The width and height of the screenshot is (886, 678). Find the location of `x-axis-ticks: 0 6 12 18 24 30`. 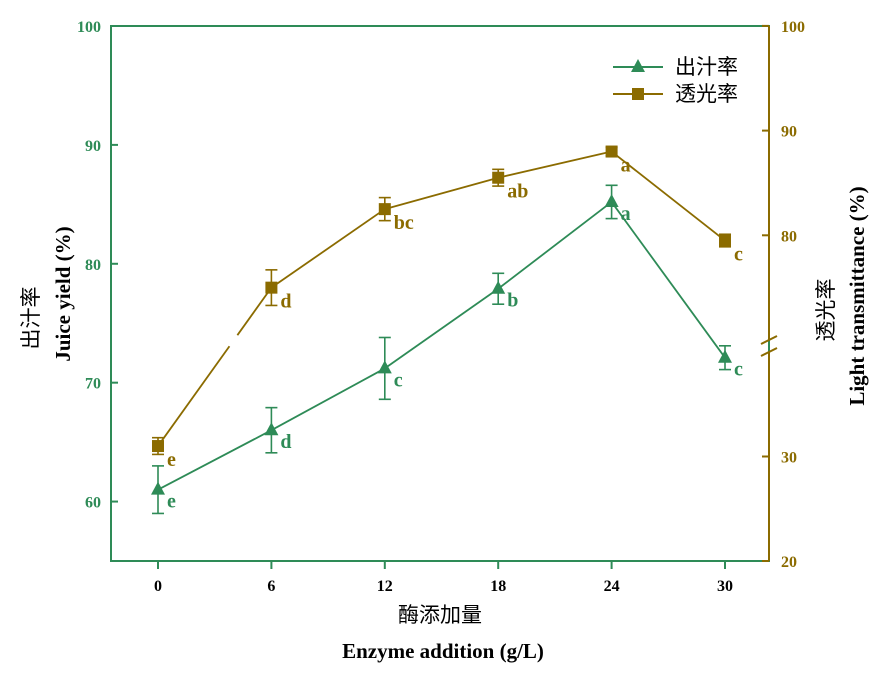

x-axis-ticks: 0 6 12 18 24 30 is located at coordinates (443, 578).